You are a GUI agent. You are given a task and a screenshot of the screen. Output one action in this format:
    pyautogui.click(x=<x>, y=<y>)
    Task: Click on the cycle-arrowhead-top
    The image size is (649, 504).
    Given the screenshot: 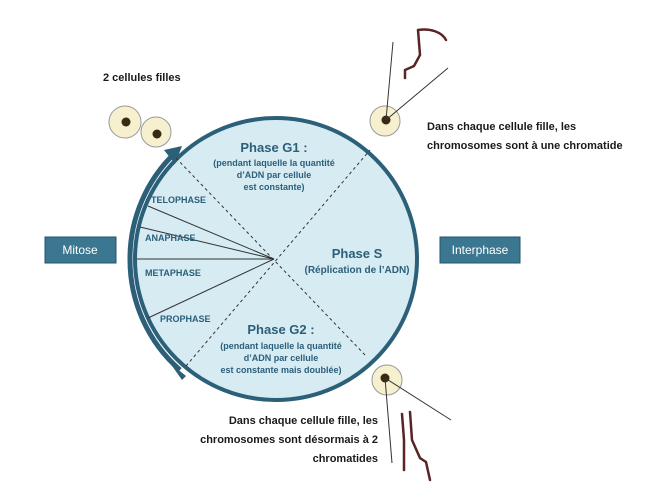 What is the action you would take?
    pyautogui.click(x=173, y=155)
    